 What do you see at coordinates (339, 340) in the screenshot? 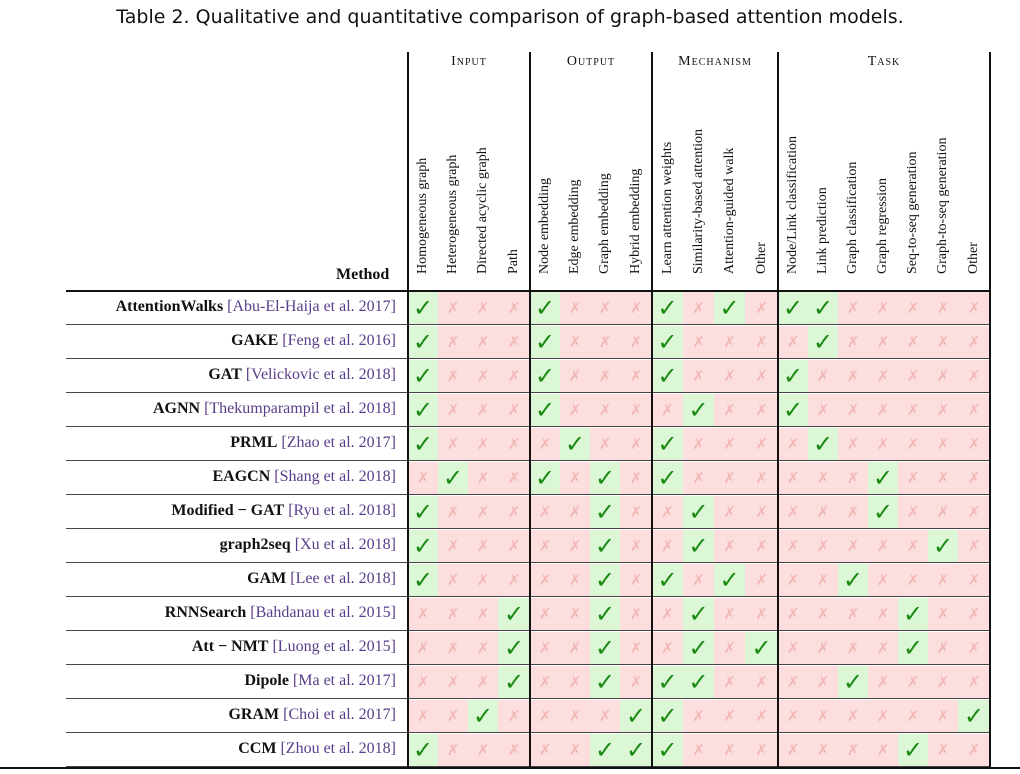
I see `citation-link: [Feng et al. 2016]` at bounding box center [339, 340].